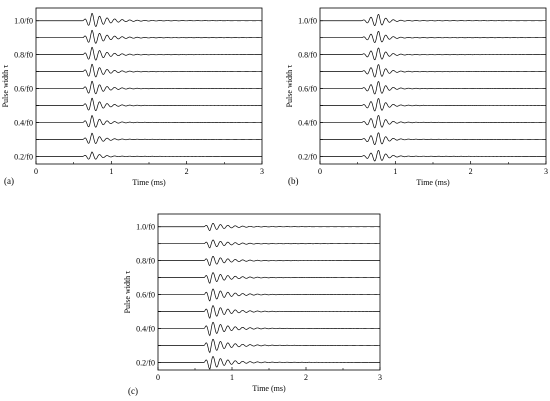  Describe the element at coordinates (293, 181) in the screenshot. I see `panel-label: (b)` at that location.